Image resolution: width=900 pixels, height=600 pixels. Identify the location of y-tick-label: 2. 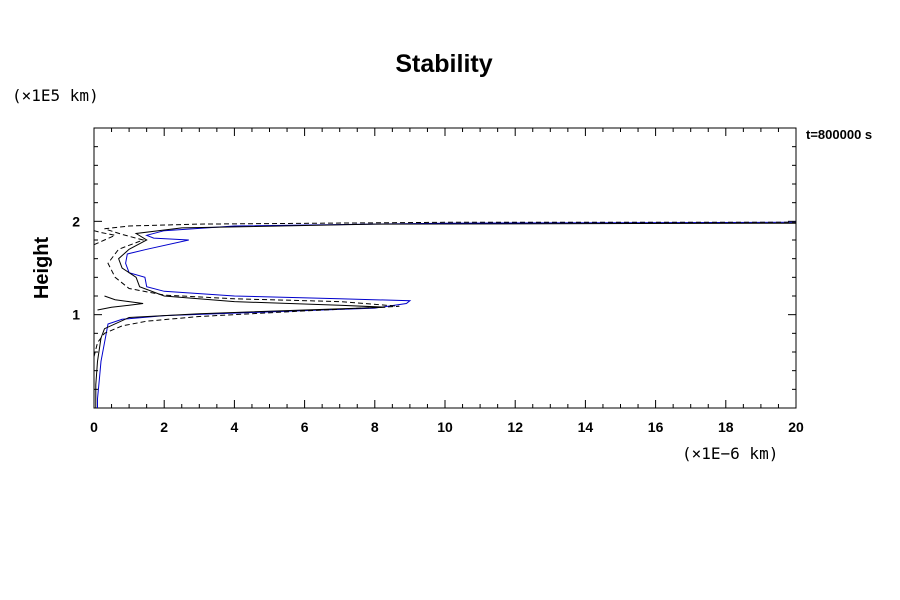
(76, 221).